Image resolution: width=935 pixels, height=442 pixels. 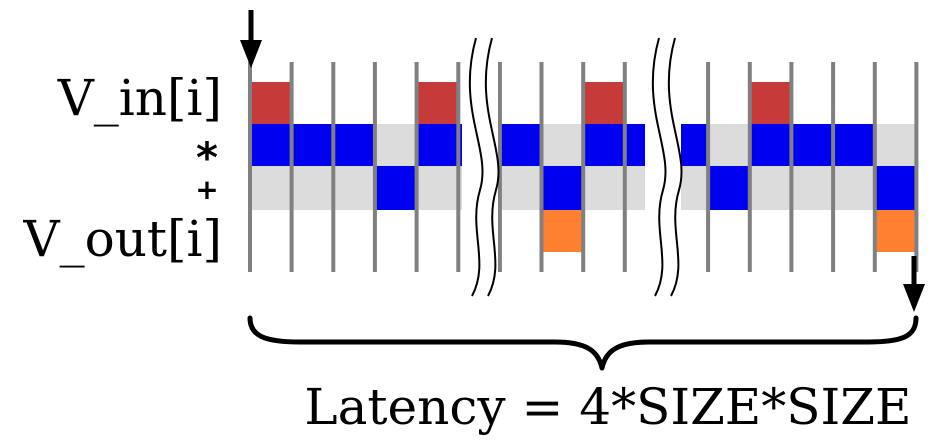 What do you see at coordinates (122, 239) in the screenshot?
I see `v-out-label: V_out[i]` at bounding box center [122, 239].